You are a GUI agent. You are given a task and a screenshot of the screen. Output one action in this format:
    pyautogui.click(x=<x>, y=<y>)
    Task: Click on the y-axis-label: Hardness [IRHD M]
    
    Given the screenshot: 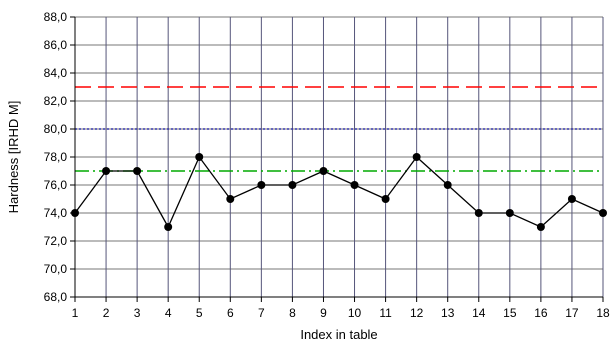 What is the action you would take?
    pyautogui.click(x=13, y=157)
    